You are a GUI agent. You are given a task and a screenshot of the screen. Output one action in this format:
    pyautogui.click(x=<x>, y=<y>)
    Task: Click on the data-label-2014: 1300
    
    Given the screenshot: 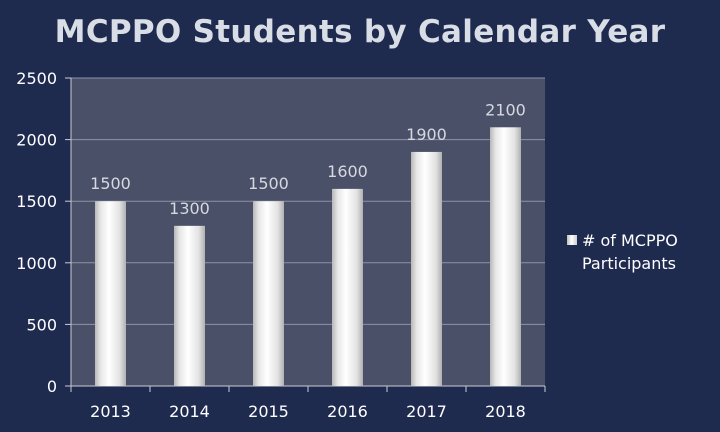 What is the action you would take?
    pyautogui.click(x=189, y=208)
    